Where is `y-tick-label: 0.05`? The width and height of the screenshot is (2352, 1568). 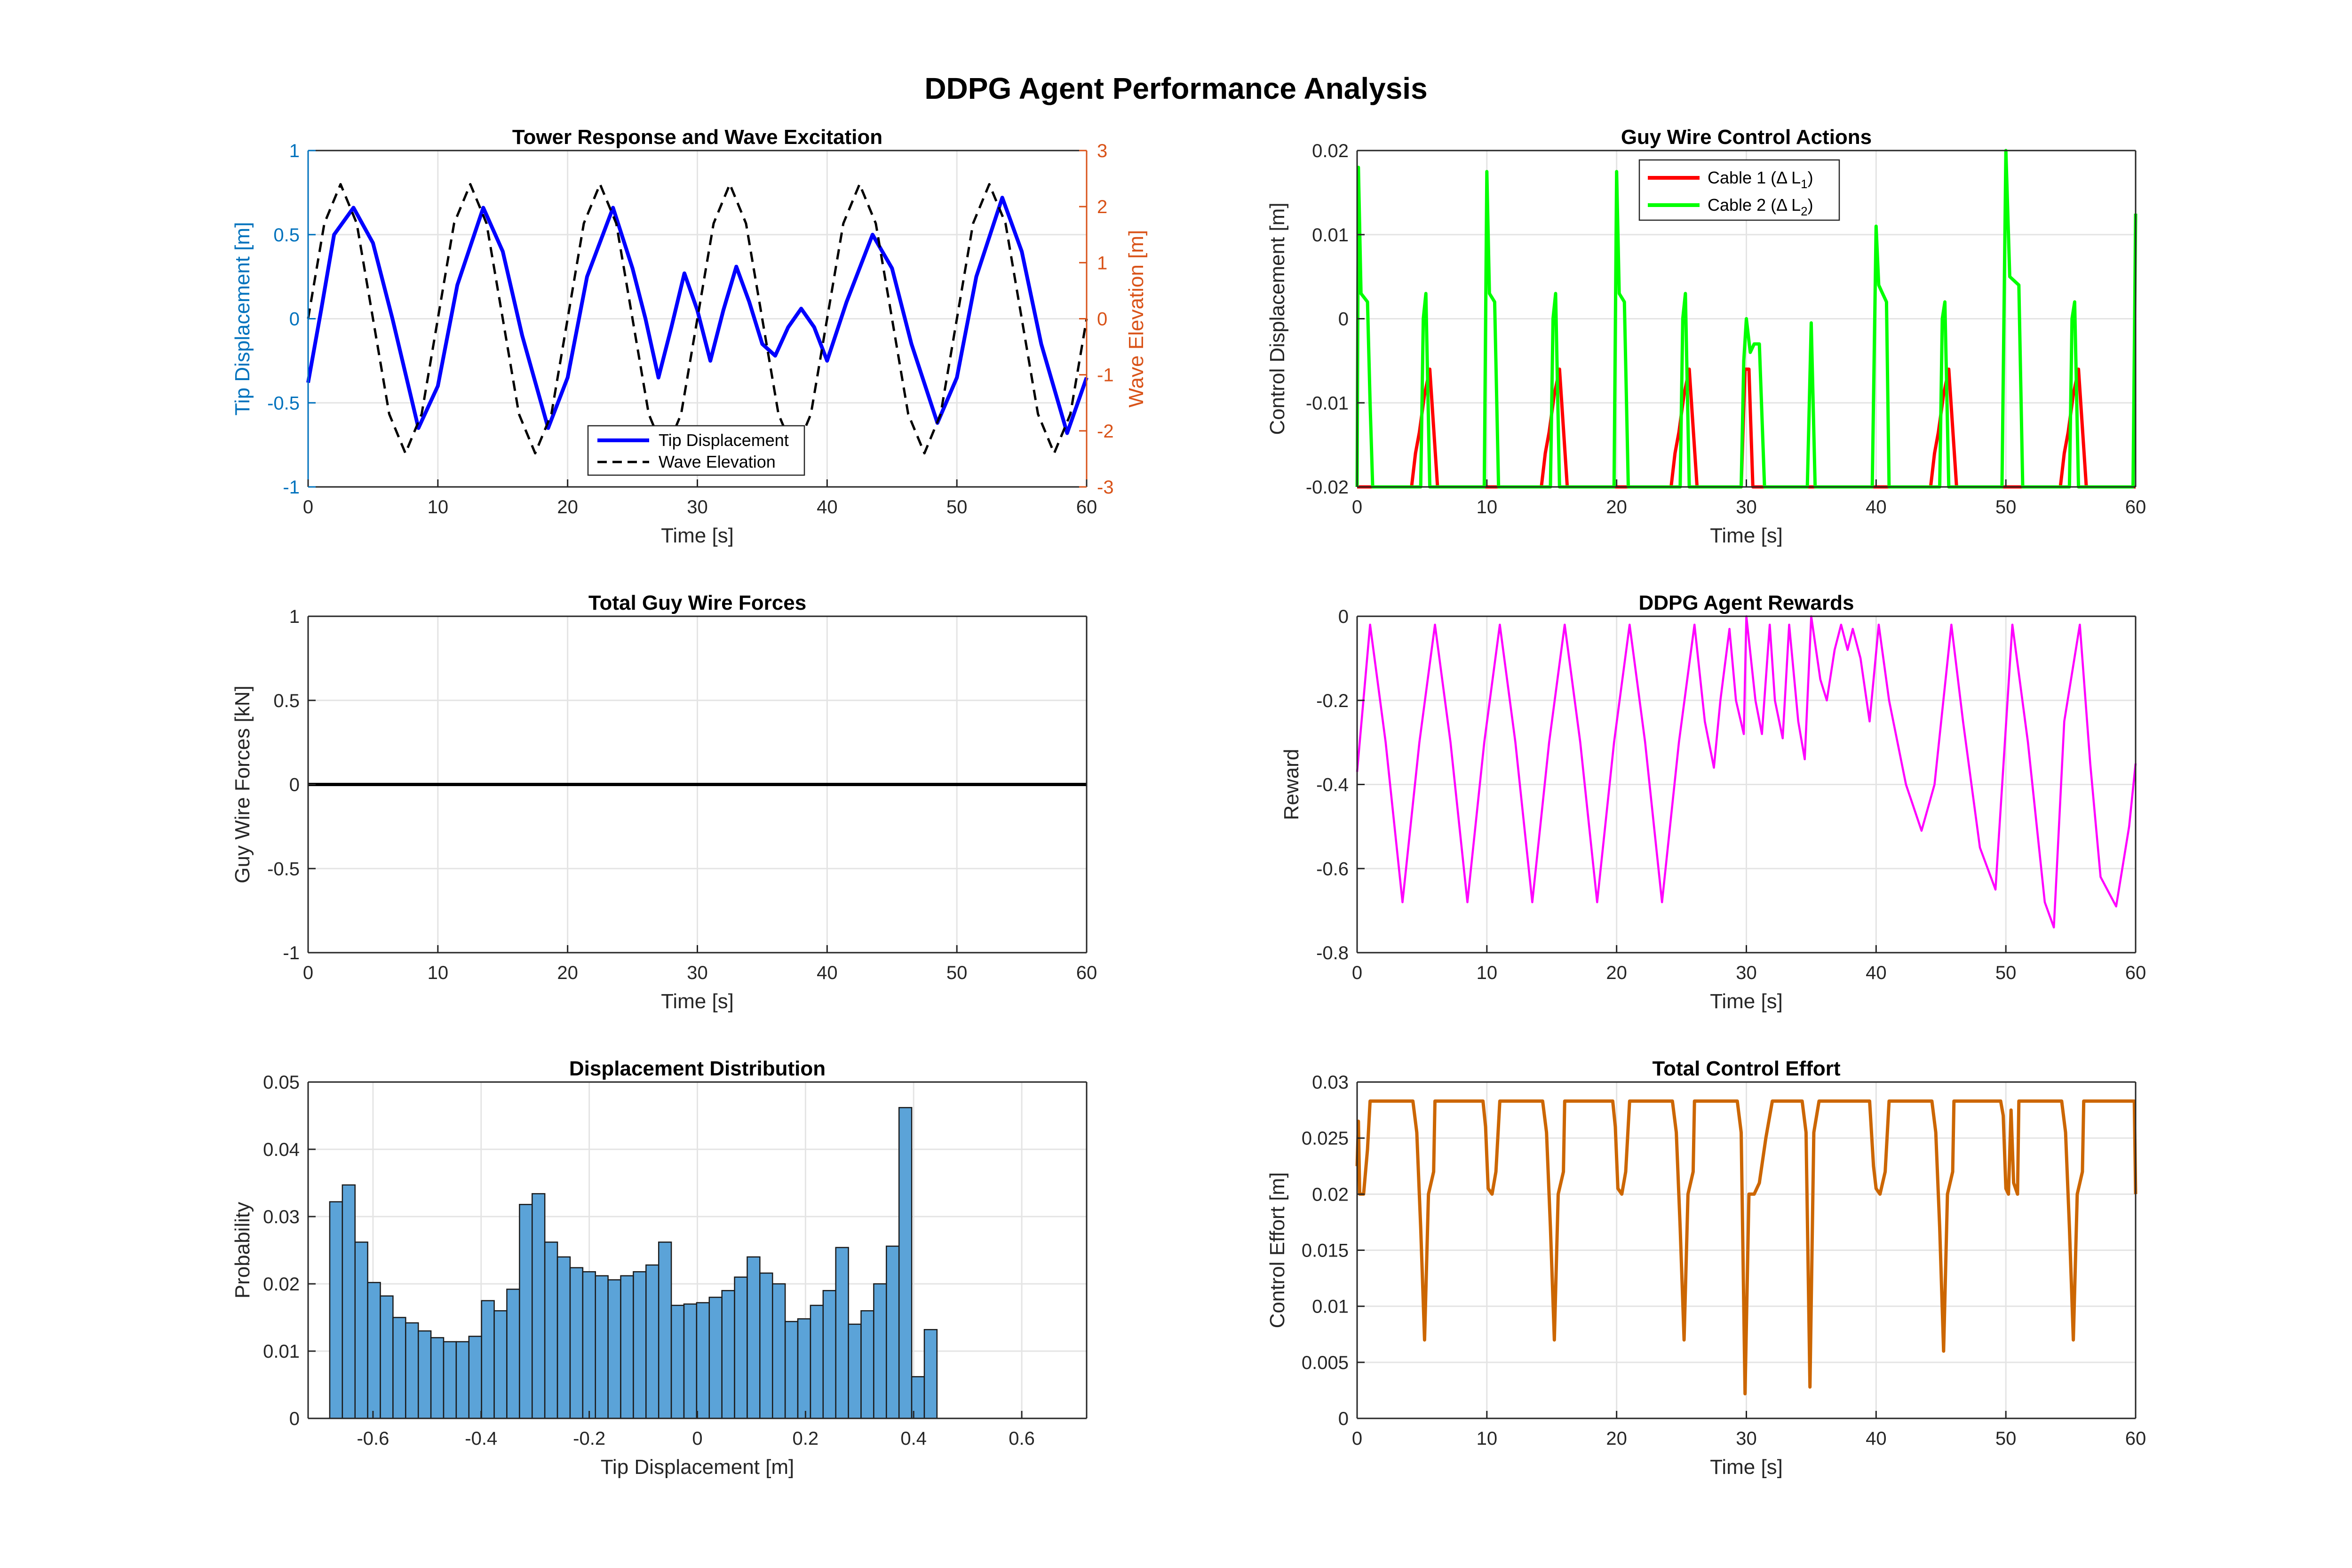 y-tick-label: 0.05 is located at coordinates (281, 1082).